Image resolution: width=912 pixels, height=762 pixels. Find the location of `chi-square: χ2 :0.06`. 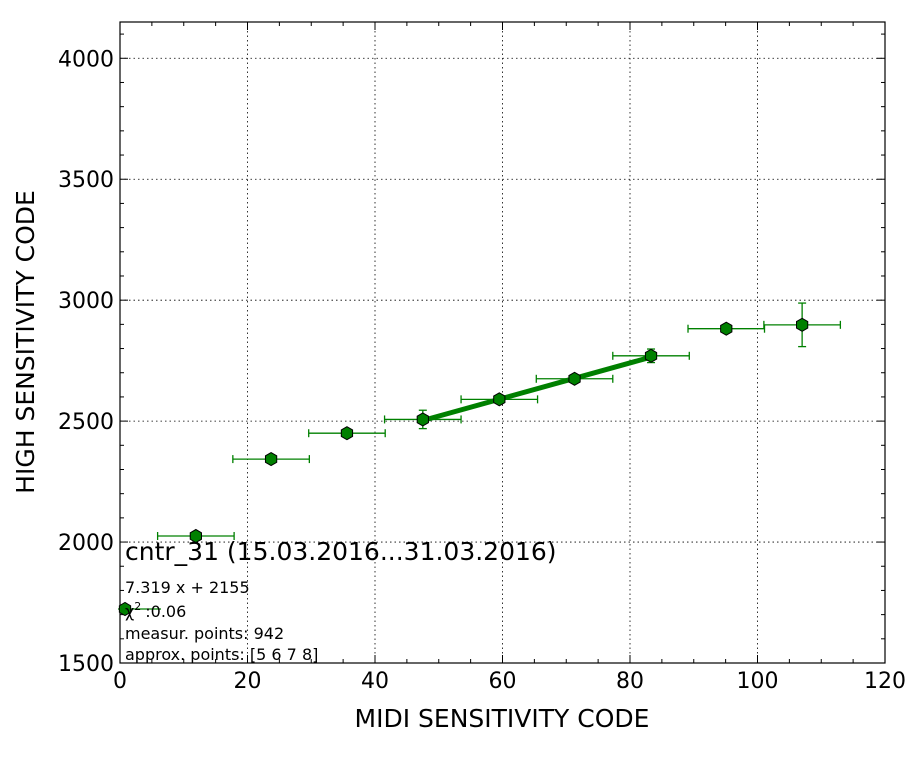

chi-square: χ2 :0.06 is located at coordinates (155, 610).